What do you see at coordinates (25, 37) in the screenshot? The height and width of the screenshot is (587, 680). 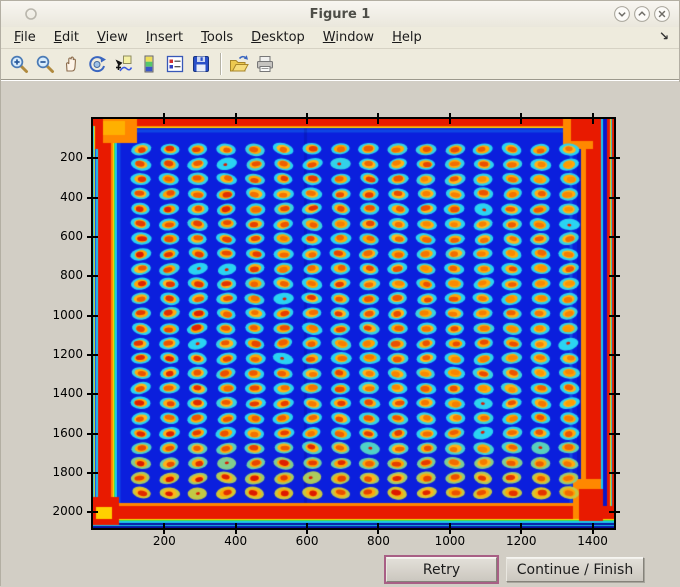 I see `menu-file: File` at bounding box center [25, 37].